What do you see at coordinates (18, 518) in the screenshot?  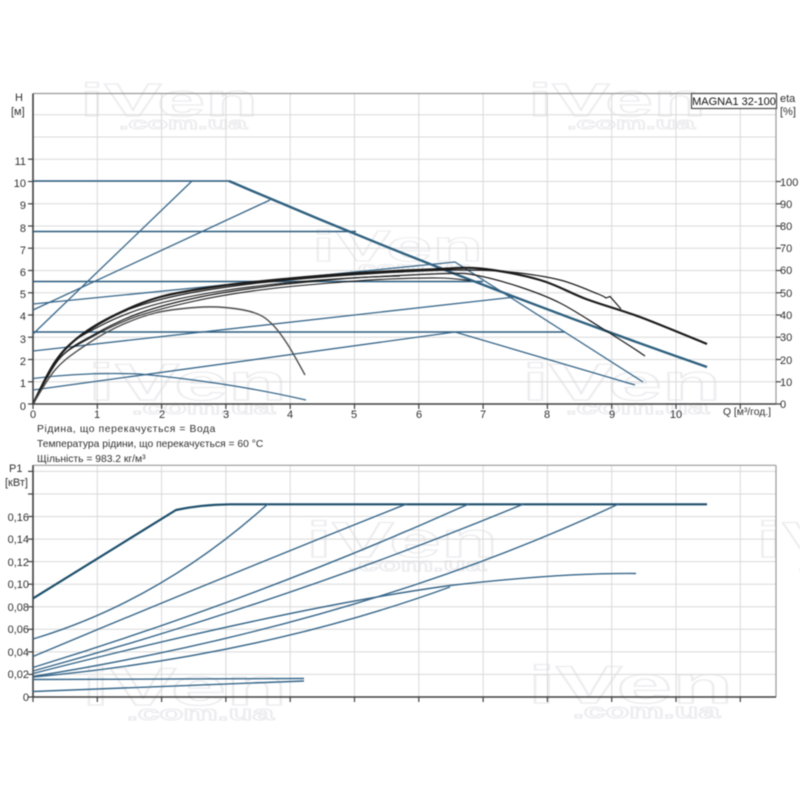 I see `svg-text: 0,16` at bounding box center [18, 518].